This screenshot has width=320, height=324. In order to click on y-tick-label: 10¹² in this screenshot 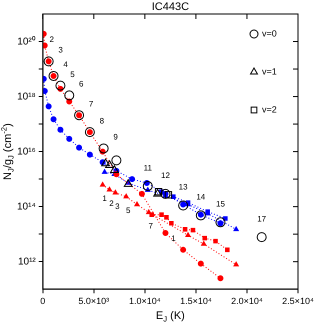, I will do `click(27, 262)`.